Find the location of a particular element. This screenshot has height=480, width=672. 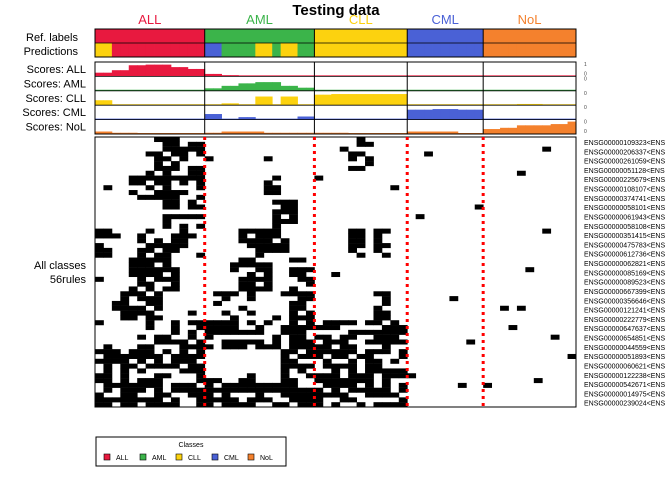

class-header-nol: NoL is located at coordinates (530, 19).